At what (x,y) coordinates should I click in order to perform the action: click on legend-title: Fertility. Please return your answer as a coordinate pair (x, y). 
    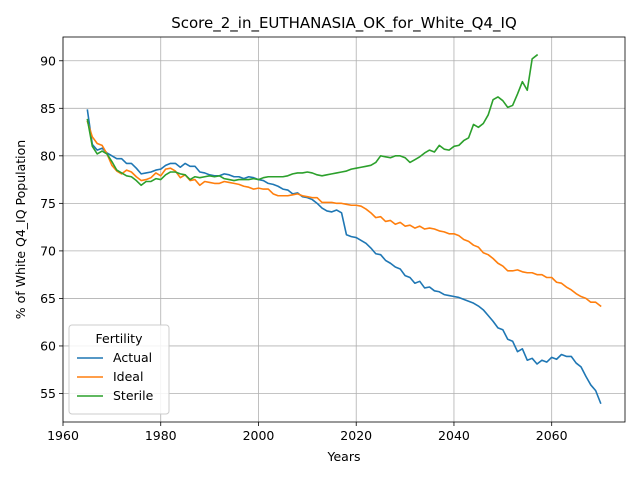
    Looking at the image, I should click on (120, 338).